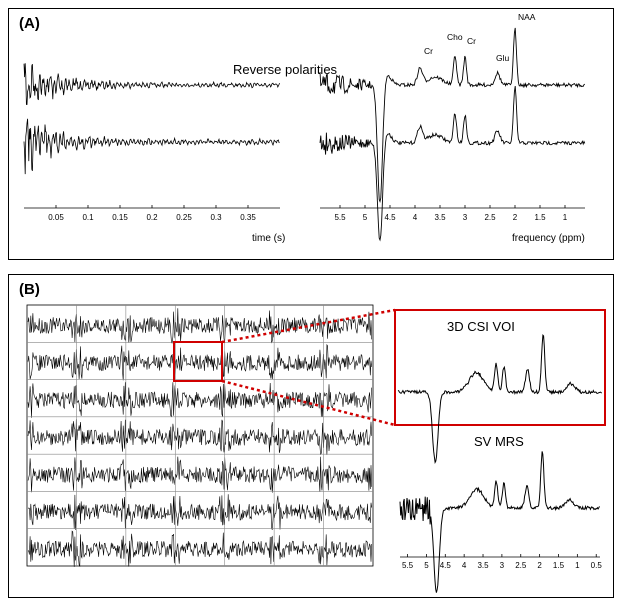  I want to click on spectrum-tick-label: 5.5, so click(340, 217).